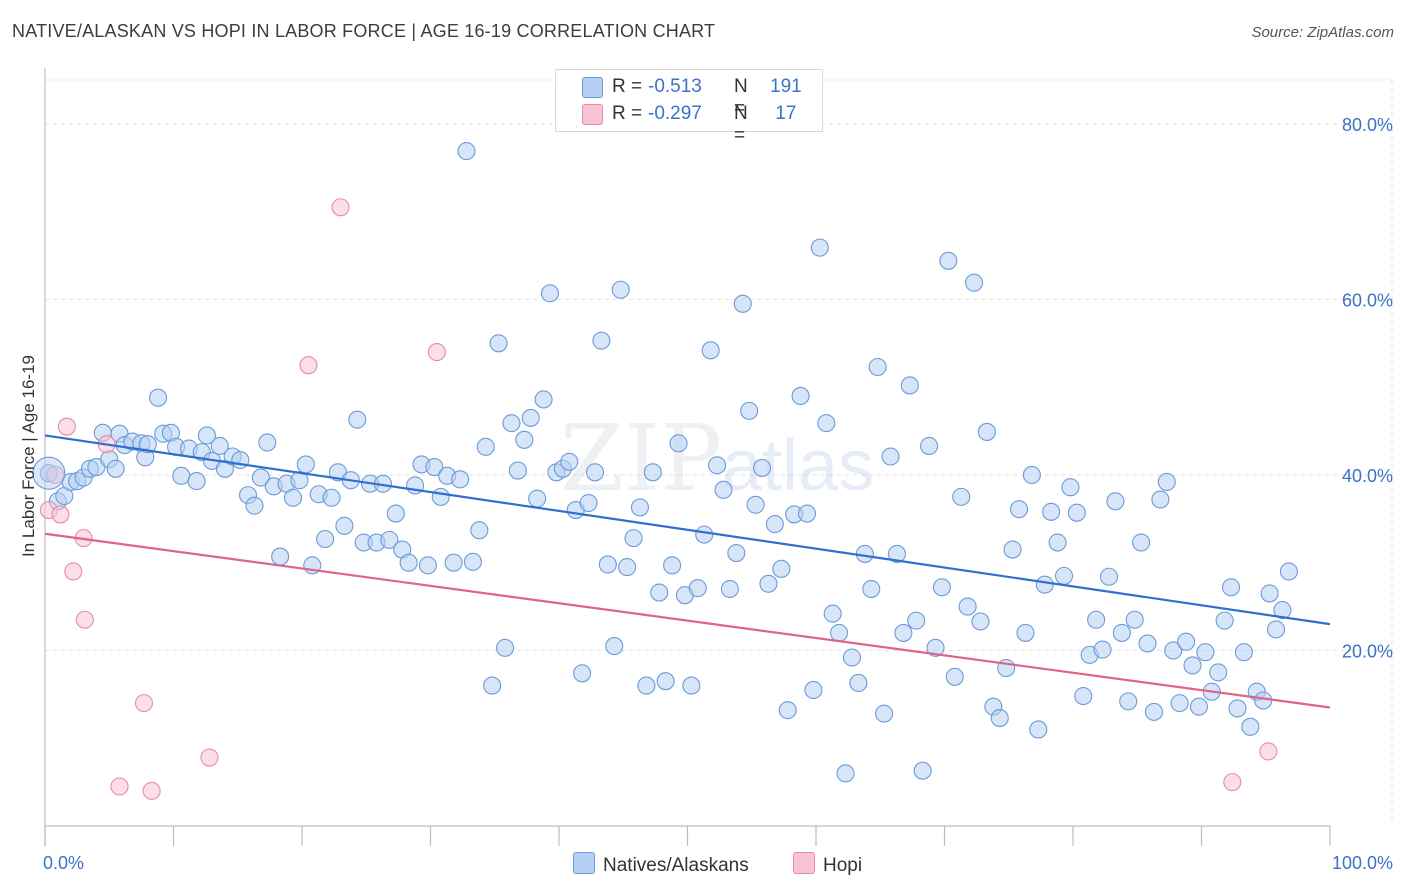  Describe the element at coordinates (675, 113) in the screenshot. I see `legend-r-value-hopi: -0.297` at that location.